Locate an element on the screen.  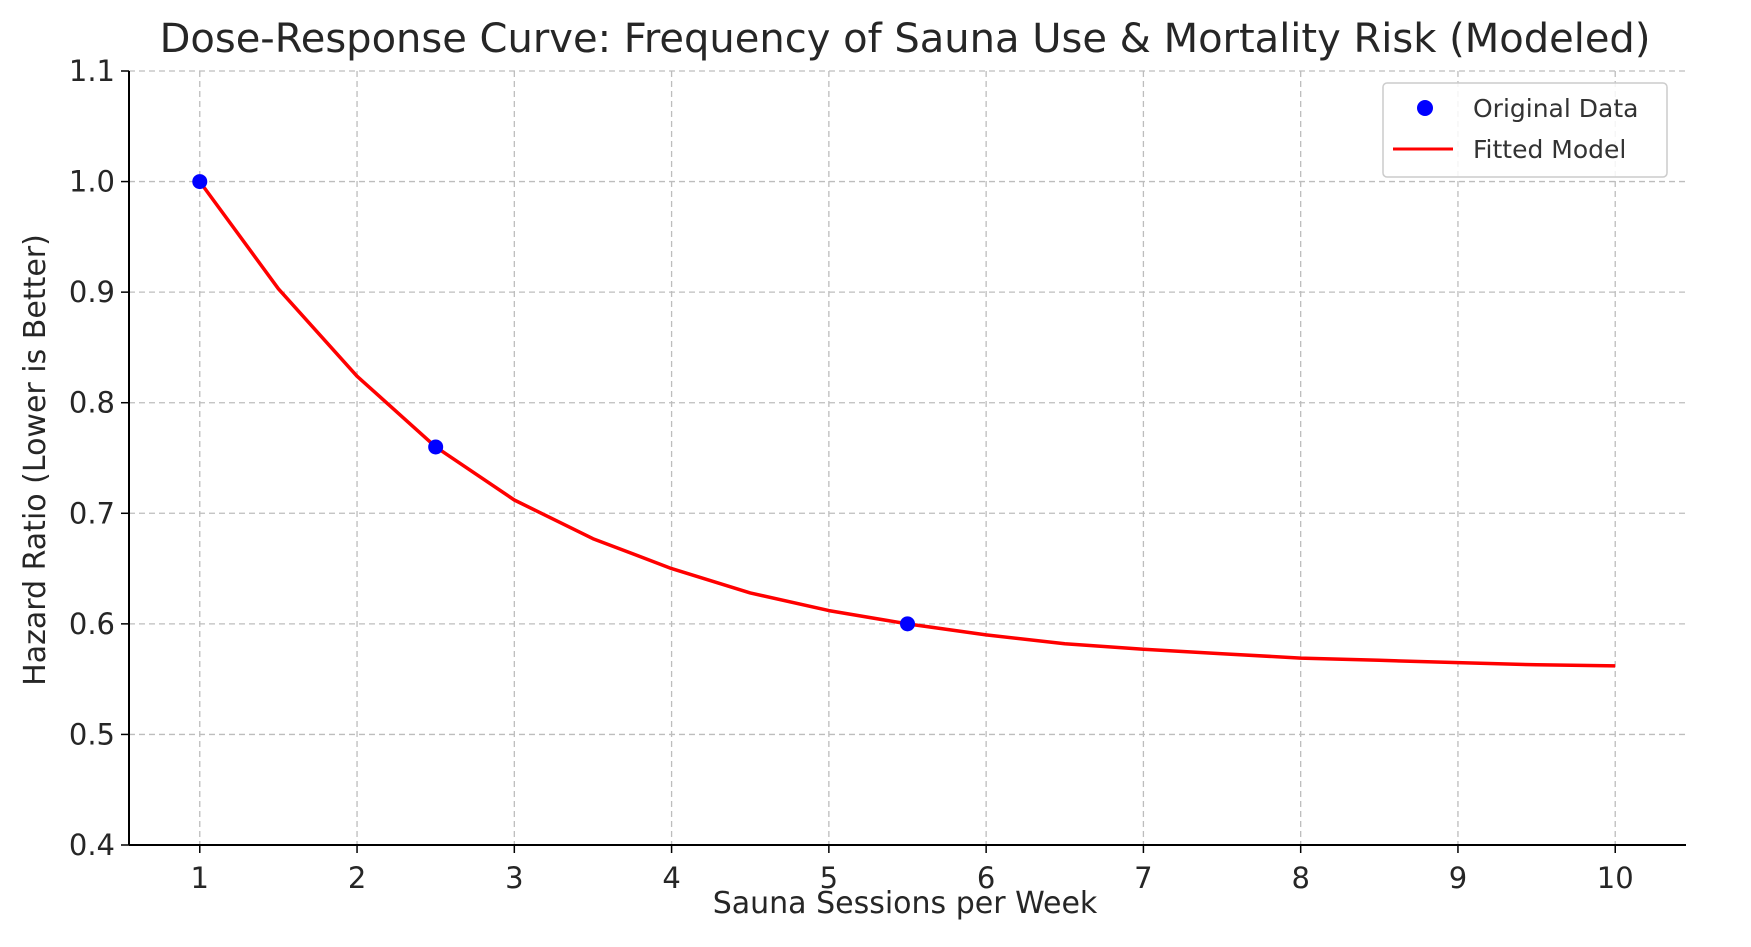
x-tick-label-9: 10 is located at coordinates (1615, 878).